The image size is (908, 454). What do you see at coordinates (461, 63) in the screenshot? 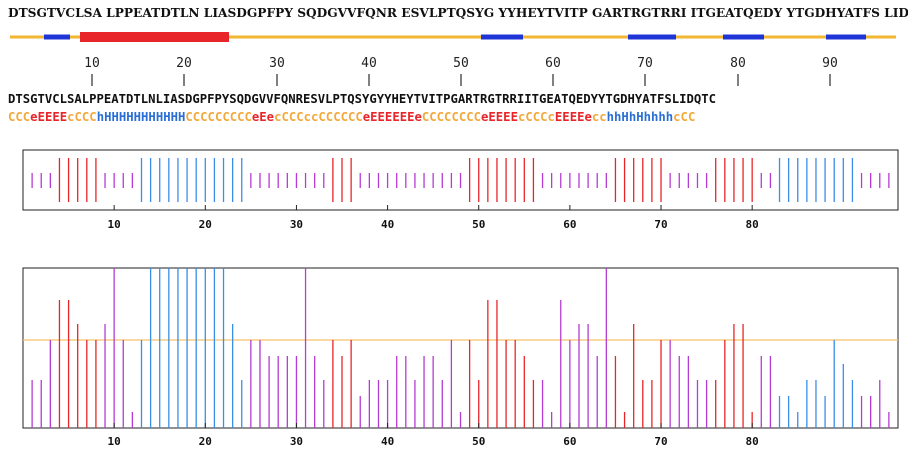
I see `ruler-label: 50` at bounding box center [461, 63].